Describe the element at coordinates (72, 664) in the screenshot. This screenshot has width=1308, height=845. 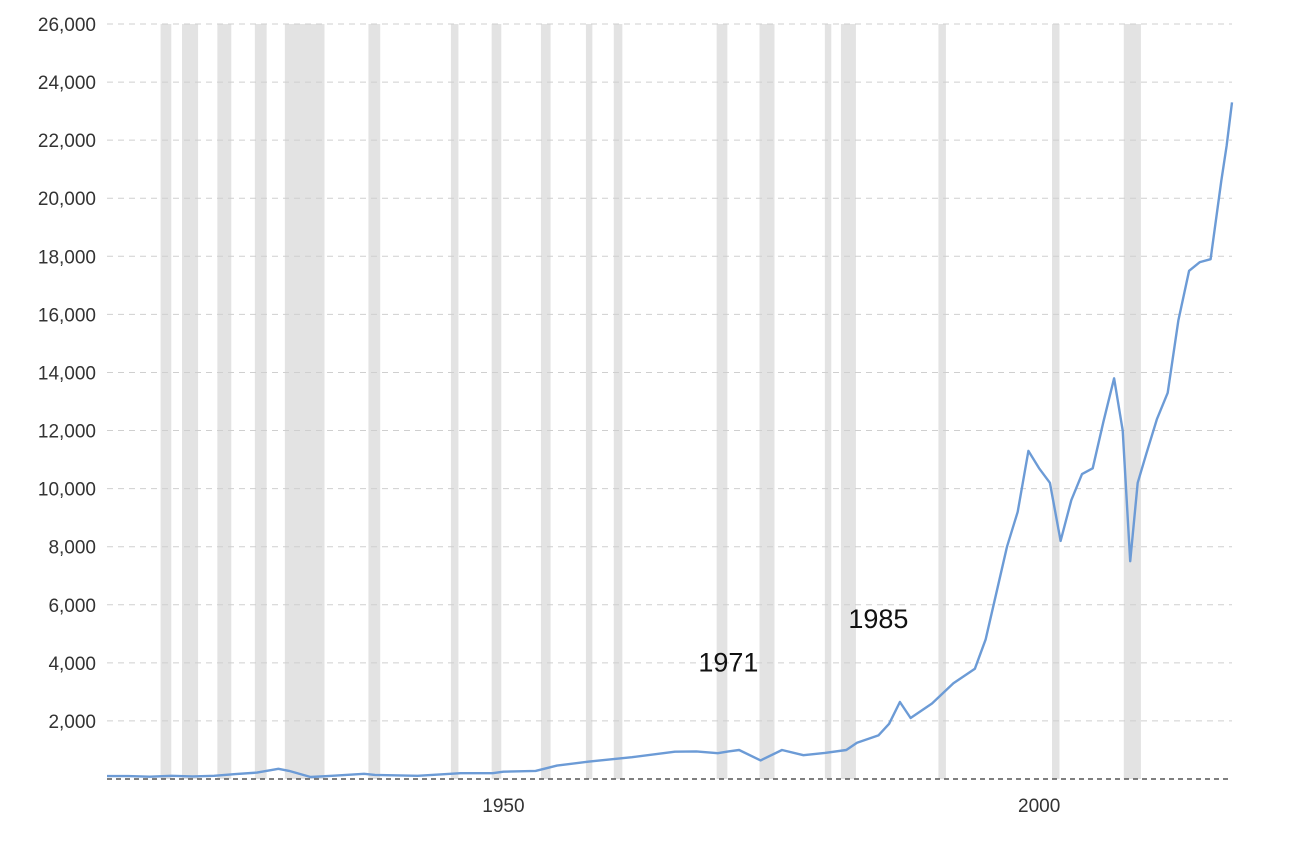
I see `y-tick-label: 4,000` at that location.